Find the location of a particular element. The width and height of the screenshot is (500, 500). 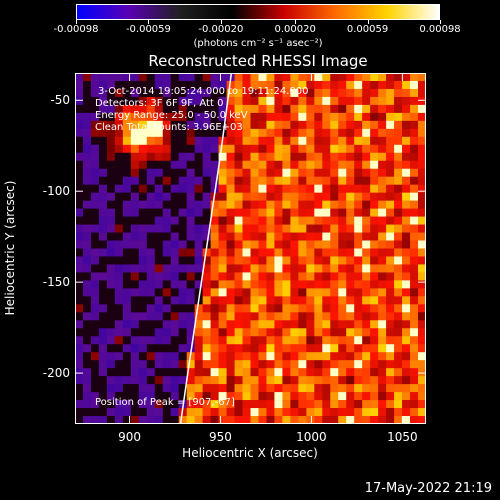

colorbar-tick-label: -0.00098 is located at coordinates (76, 29).